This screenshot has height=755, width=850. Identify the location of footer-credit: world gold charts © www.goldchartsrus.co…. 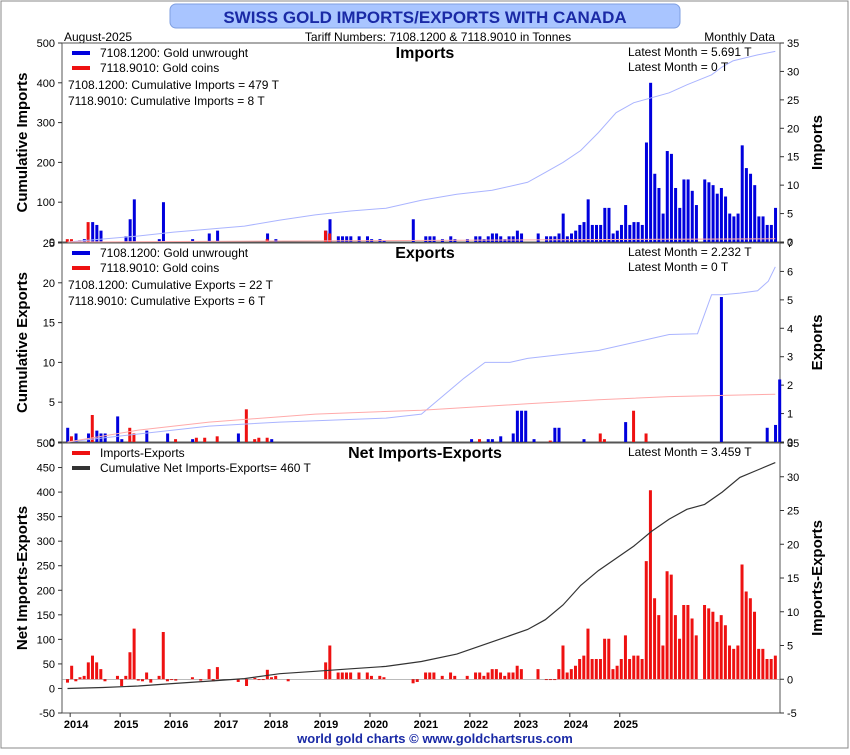
(434, 738).